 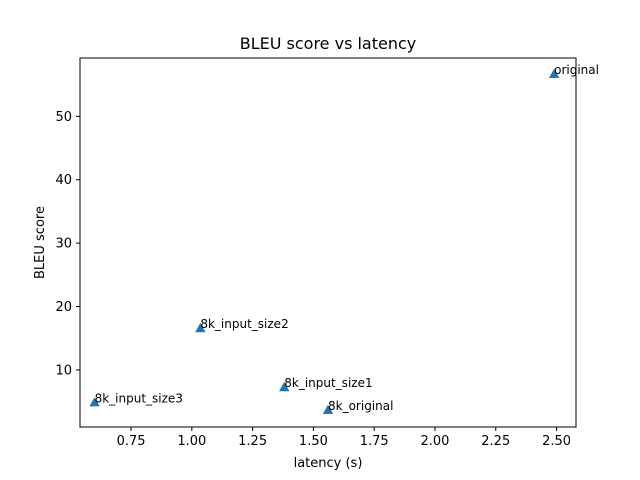 What do you see at coordinates (63, 244) in the screenshot?
I see `y-tick-label: 30` at bounding box center [63, 244].